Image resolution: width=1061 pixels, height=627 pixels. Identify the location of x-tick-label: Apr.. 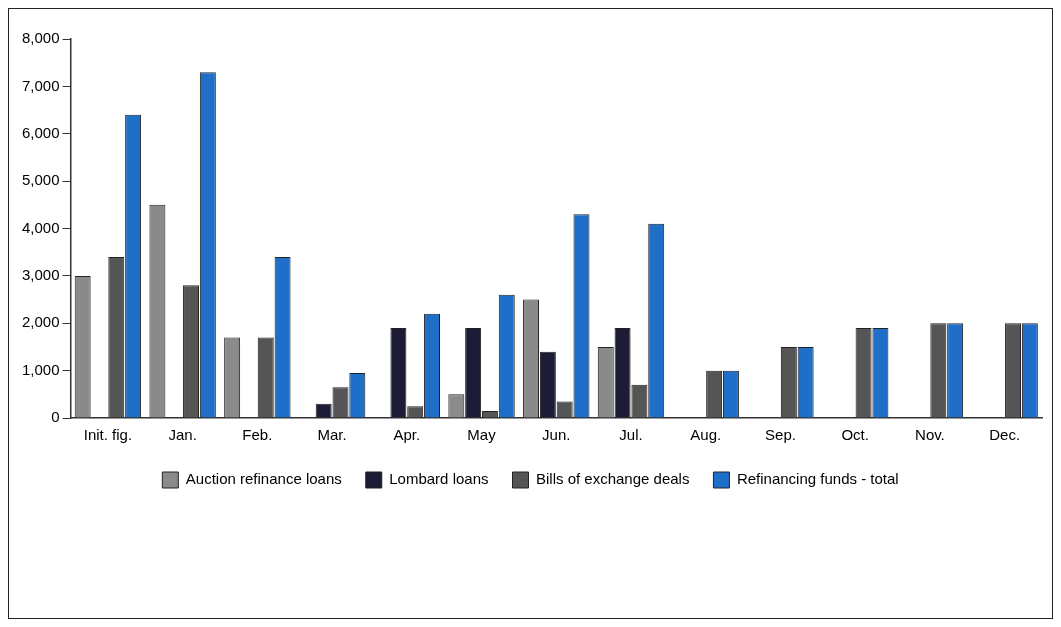
(407, 435).